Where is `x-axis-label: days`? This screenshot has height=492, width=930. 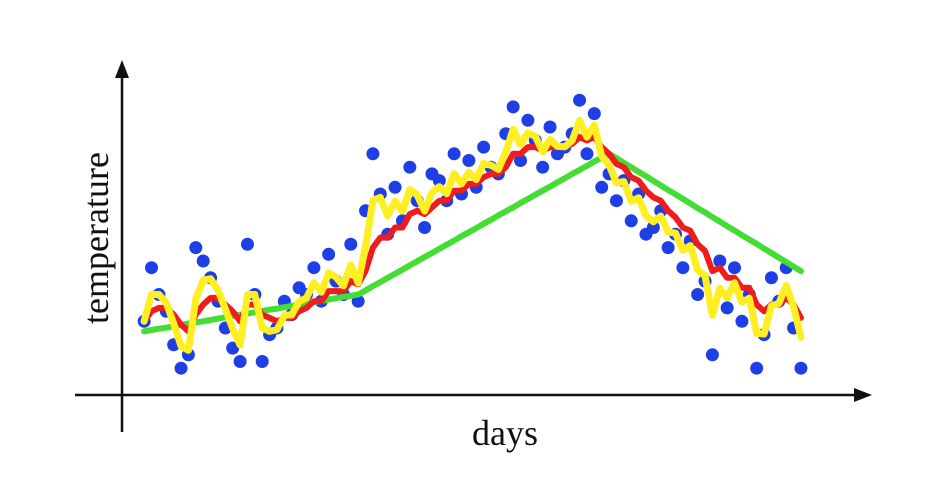
x-axis-label: days is located at coordinates (505, 433).